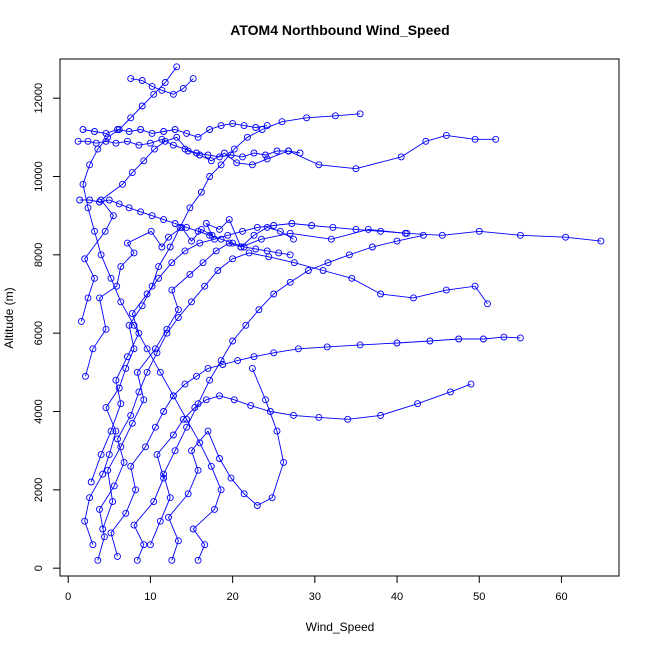 Image resolution: width=650 pixels, height=650 pixels. I want to click on x-tick-label: 60, so click(561, 597).